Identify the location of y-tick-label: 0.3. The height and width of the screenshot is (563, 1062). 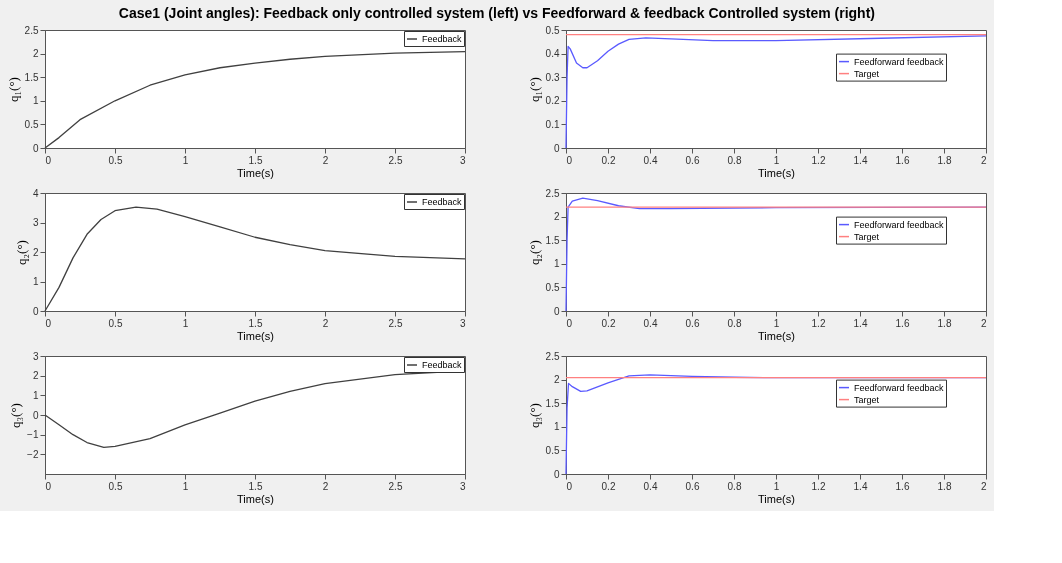
(552, 77).